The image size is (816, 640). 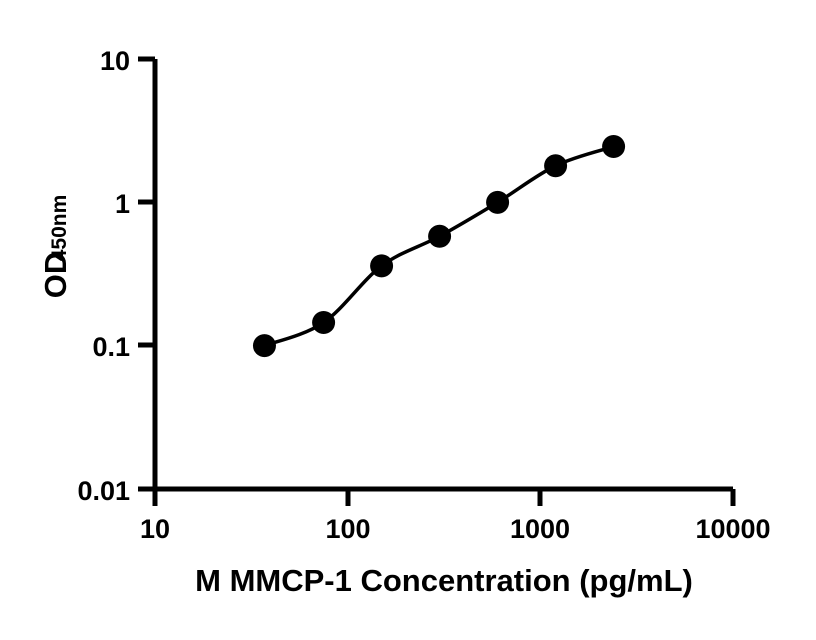 I want to click on y-tick-label-10: 10, so click(x=115, y=61).